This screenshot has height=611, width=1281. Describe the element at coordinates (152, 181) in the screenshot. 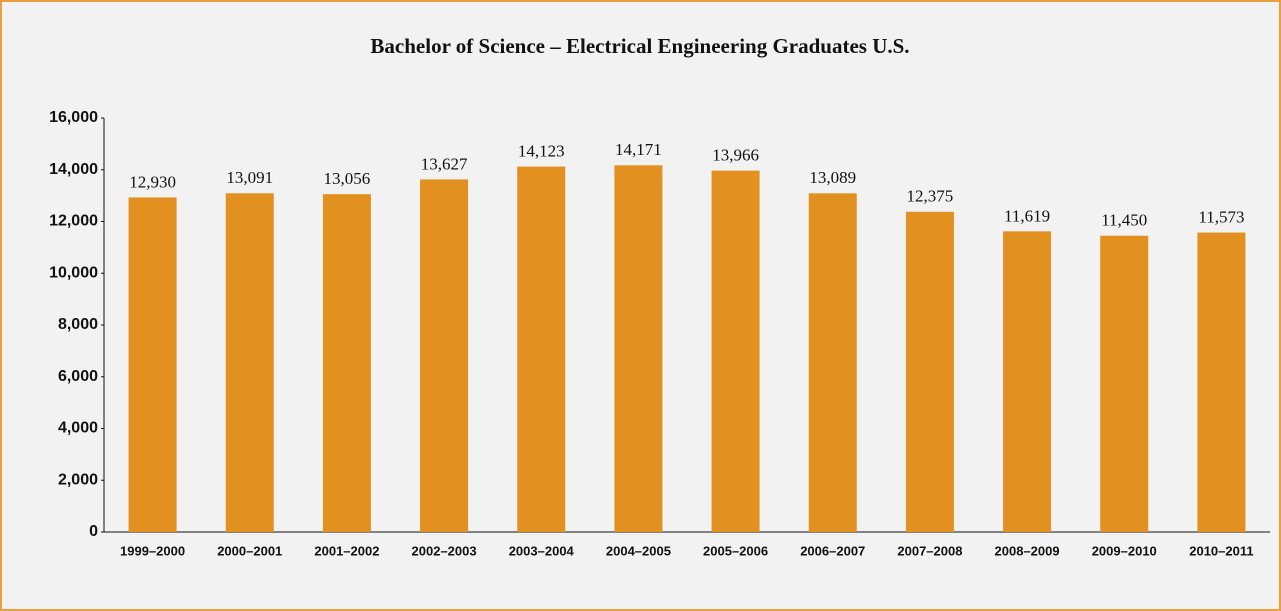

I see `value-label: 12,930` at that location.